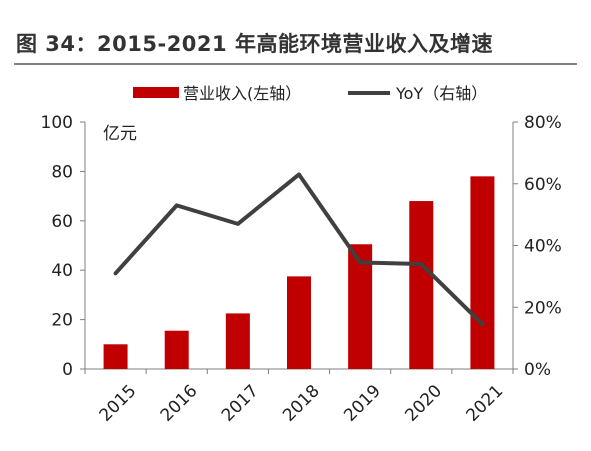 Image resolution: width=591 pixels, height=451 pixels. I want to click on x-tick-label: 2016, so click(179, 403).